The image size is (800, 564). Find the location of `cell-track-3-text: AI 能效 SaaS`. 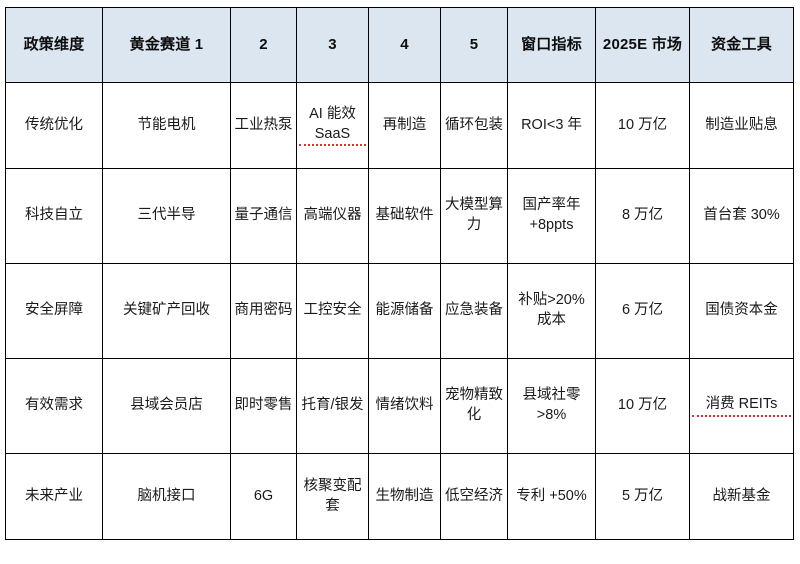

cell-track-3-text: AI 能效 SaaS is located at coordinates (332, 126).